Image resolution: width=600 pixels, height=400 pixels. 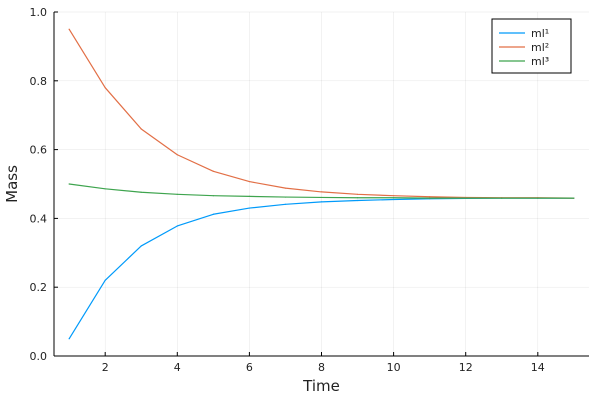 I want to click on x-tick-label: 12, so click(x=466, y=367).